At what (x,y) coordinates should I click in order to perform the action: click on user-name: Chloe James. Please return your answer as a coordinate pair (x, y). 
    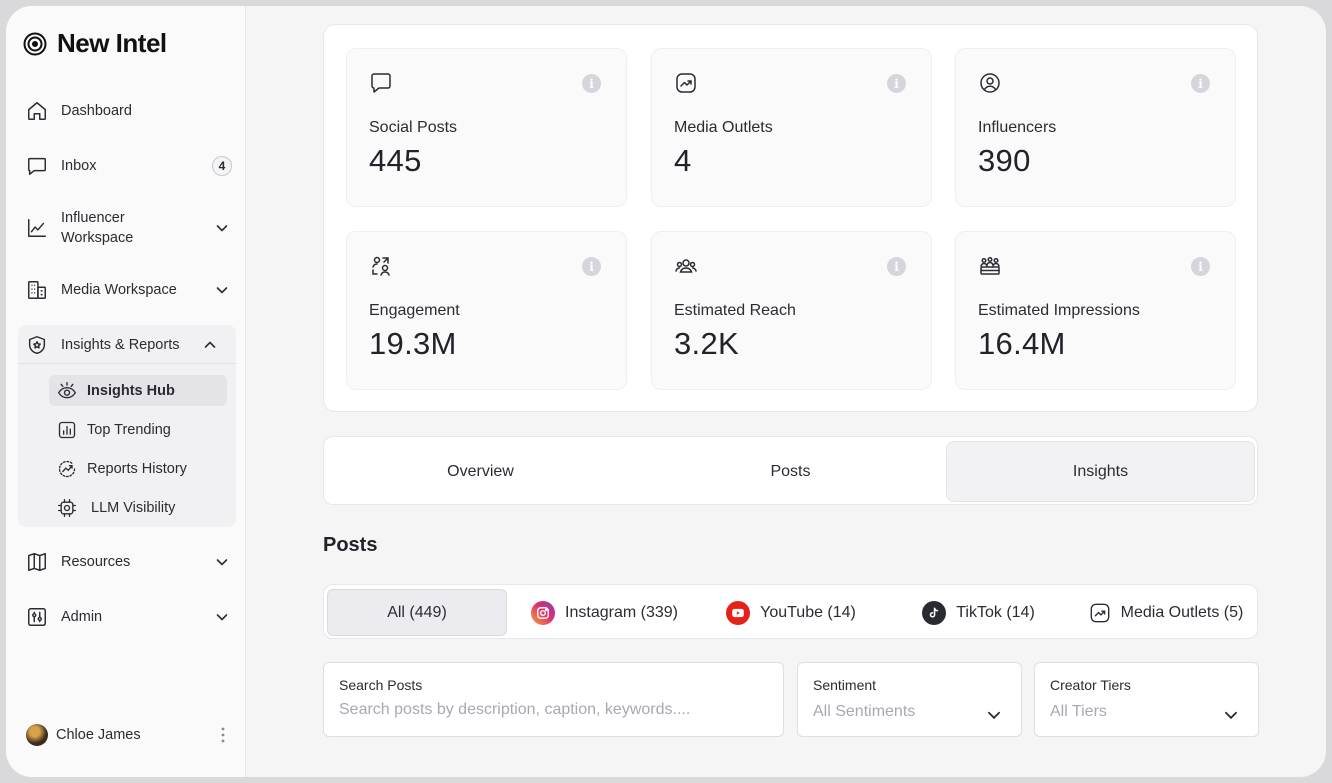
    Looking at the image, I should click on (98, 735).